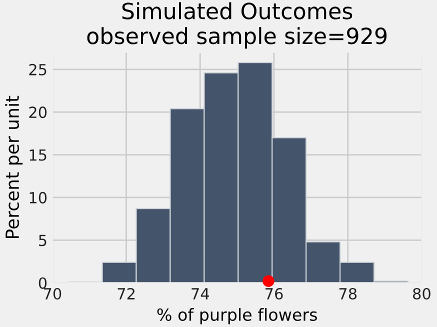 The image size is (437, 327). I want to click on y-tick-label: 5, so click(42, 240).